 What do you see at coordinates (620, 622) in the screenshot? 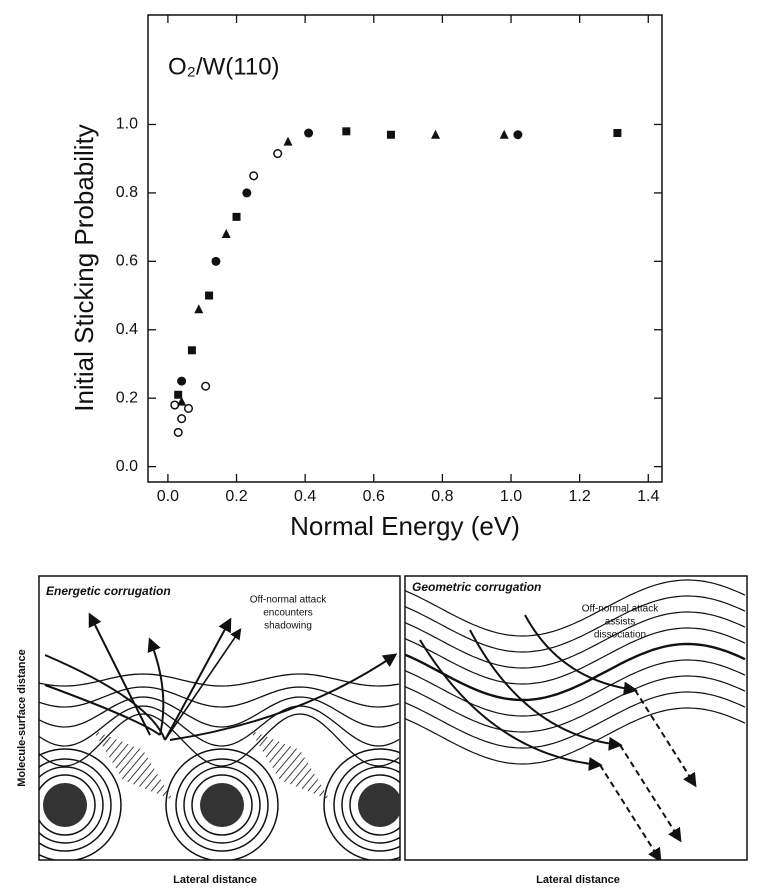
I see `diagram-note: assists` at bounding box center [620, 622].